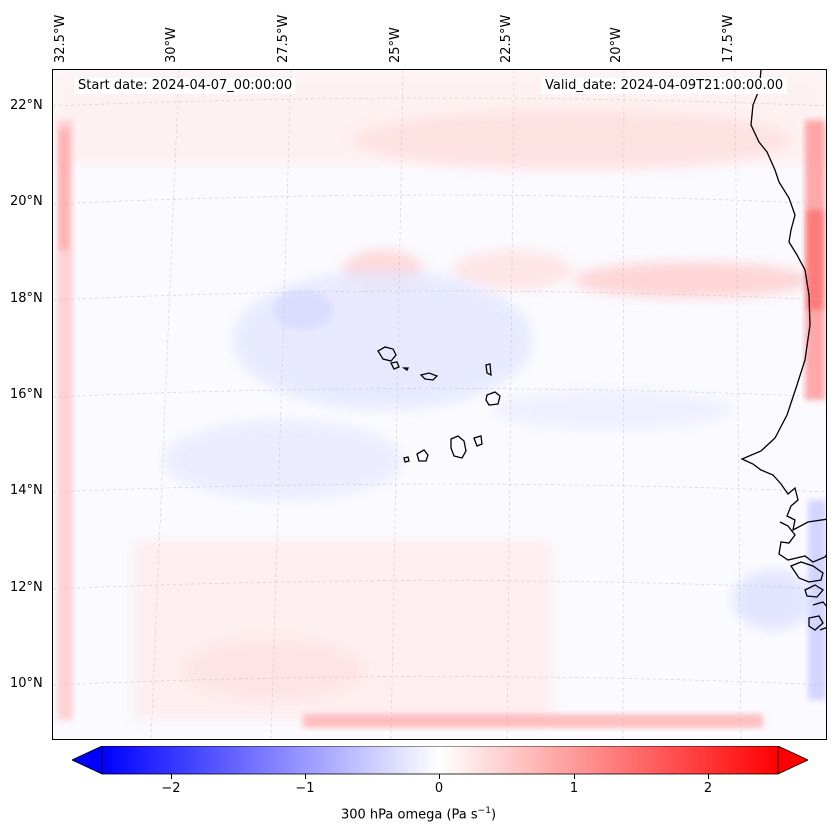 This screenshot has width=837, height=839. Describe the element at coordinates (26, 105) in the screenshot. I see `lat-label: 22°N` at that location.